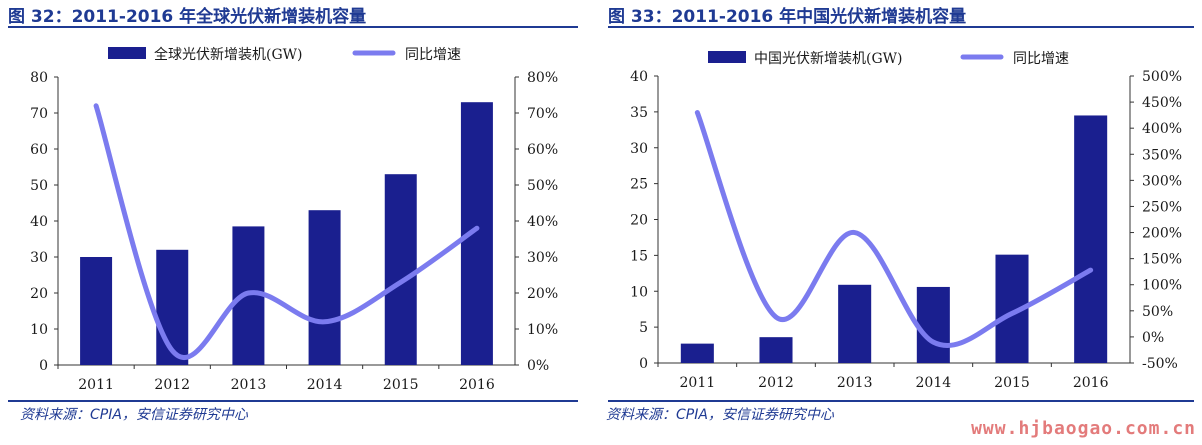 This screenshot has width=1202, height=445. I want to click on y2-tick-label: 70%, so click(542, 114).